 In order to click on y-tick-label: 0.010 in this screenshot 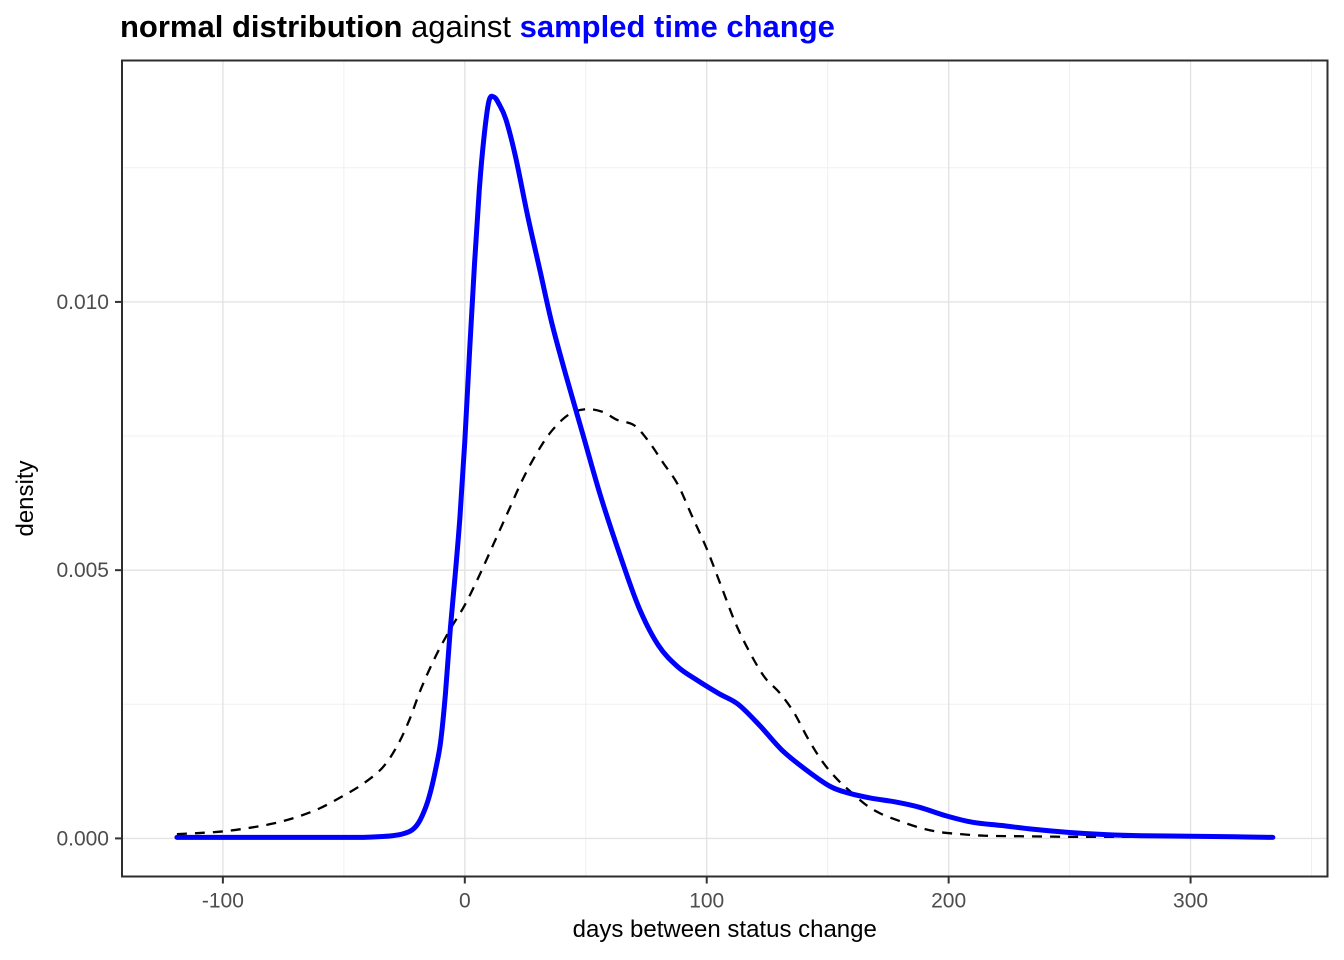, I will do `click(82, 302)`.